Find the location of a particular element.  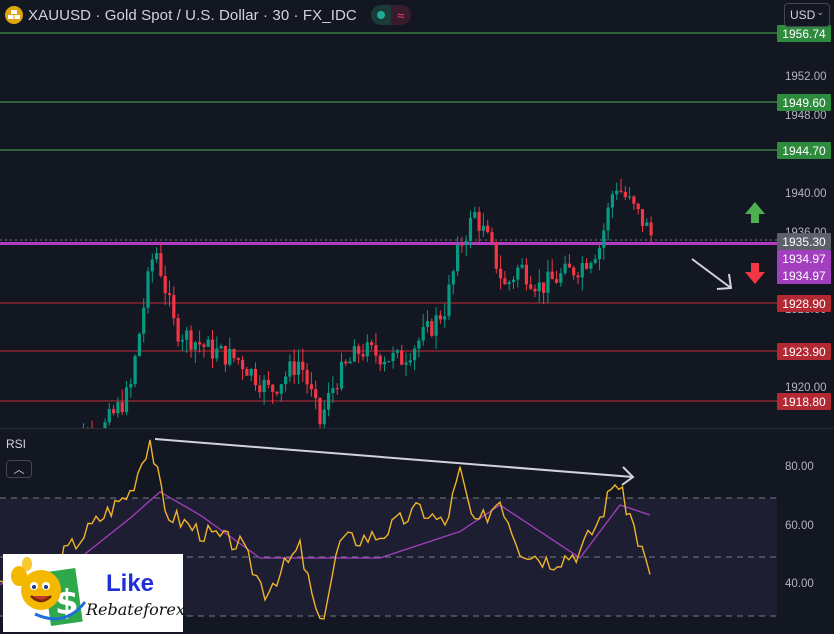

market-status-pill: ≈ is located at coordinates (390, 15).